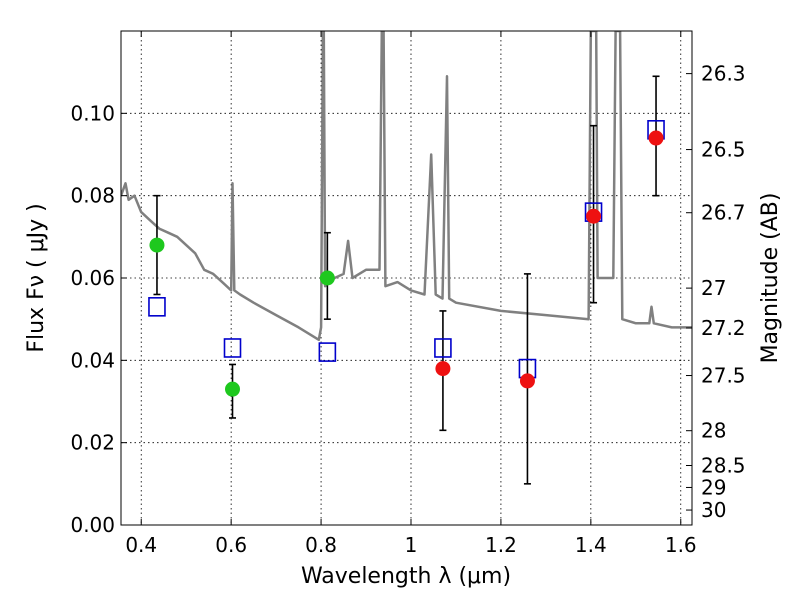 The height and width of the screenshot is (600, 800). What do you see at coordinates (723, 74) in the screenshot?
I see `magnitude-tick-label: 26.3` at bounding box center [723, 74].